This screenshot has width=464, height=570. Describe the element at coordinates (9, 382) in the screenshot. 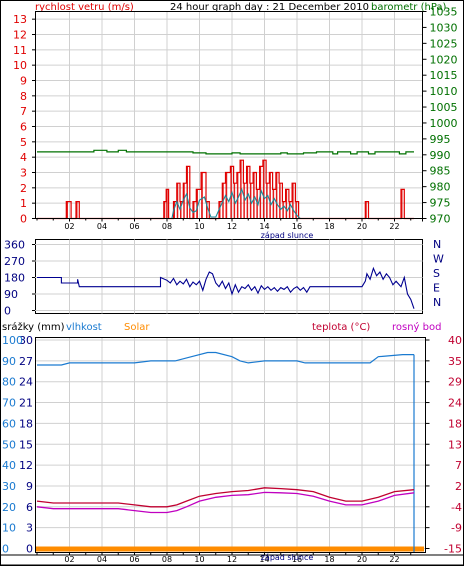

I see `humidity-tick-label: 80` at that location.